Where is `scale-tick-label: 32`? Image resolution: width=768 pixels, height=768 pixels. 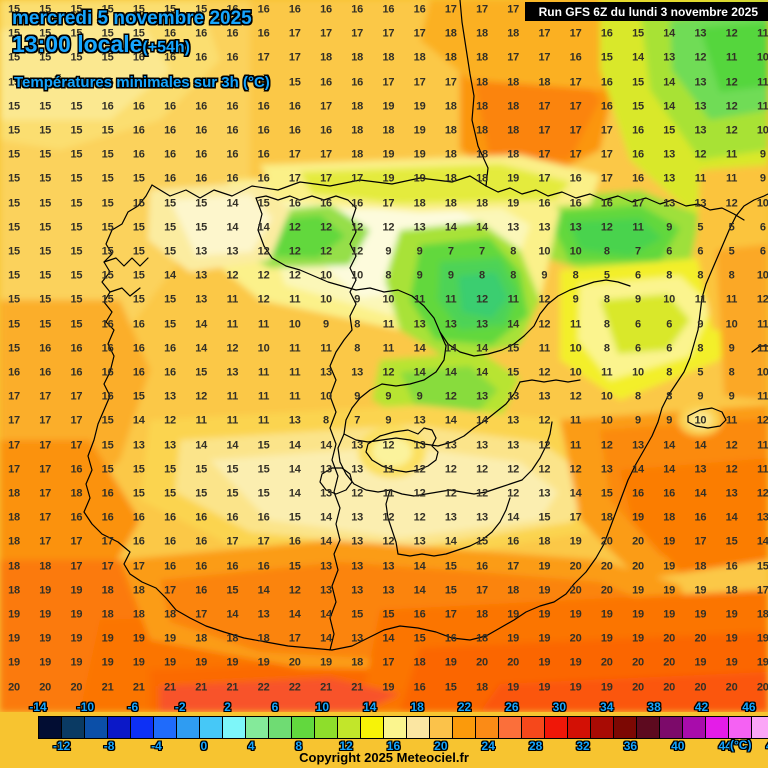
scale-tick-label: 32 is located at coordinates (583, 746).